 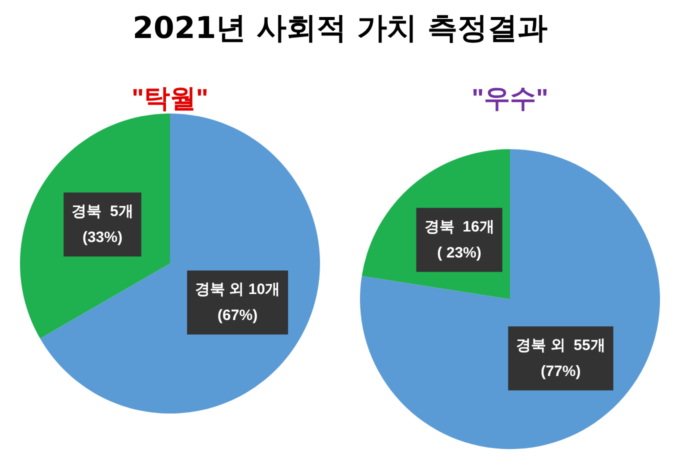 I want to click on slice-label: 경북 외 10개 (67%), so click(x=237, y=302).